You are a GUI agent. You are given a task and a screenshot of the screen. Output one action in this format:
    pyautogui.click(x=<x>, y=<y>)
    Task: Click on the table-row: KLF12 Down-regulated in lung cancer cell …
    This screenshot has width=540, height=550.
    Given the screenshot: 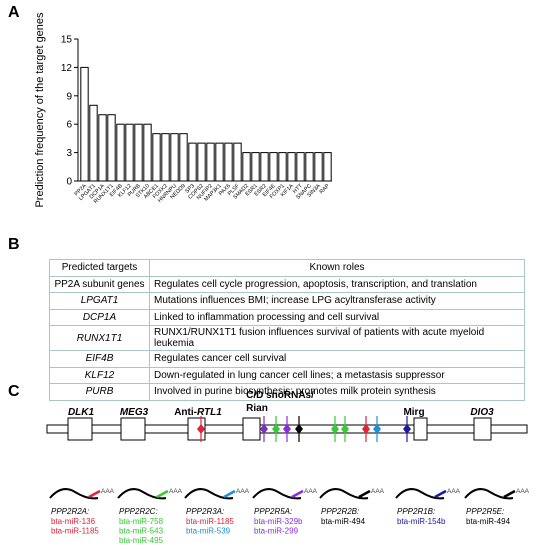 What is the action you would take?
    pyautogui.click(x=287, y=375)
    